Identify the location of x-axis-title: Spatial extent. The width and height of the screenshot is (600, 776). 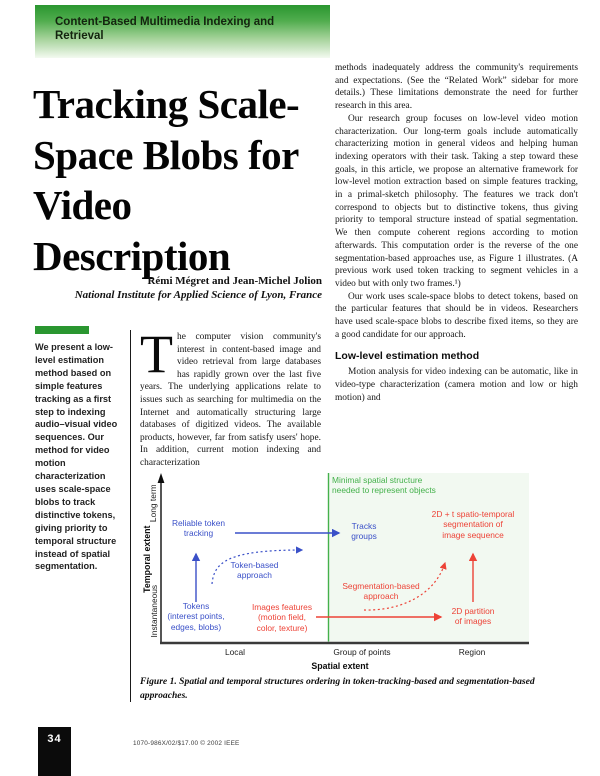
(340, 666).